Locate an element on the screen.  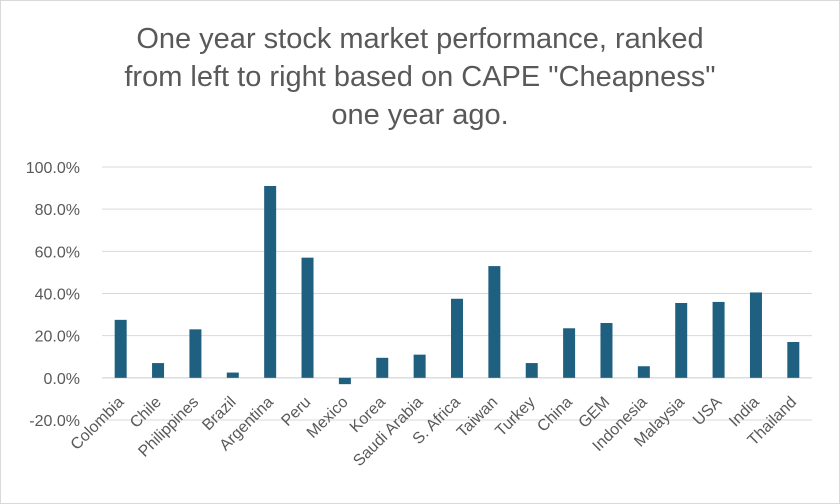
y-axis-labels: -20.0% 0.0% 20.0% 40.0% 60.0% 80.0% 100.0% is located at coordinates (53, 295).